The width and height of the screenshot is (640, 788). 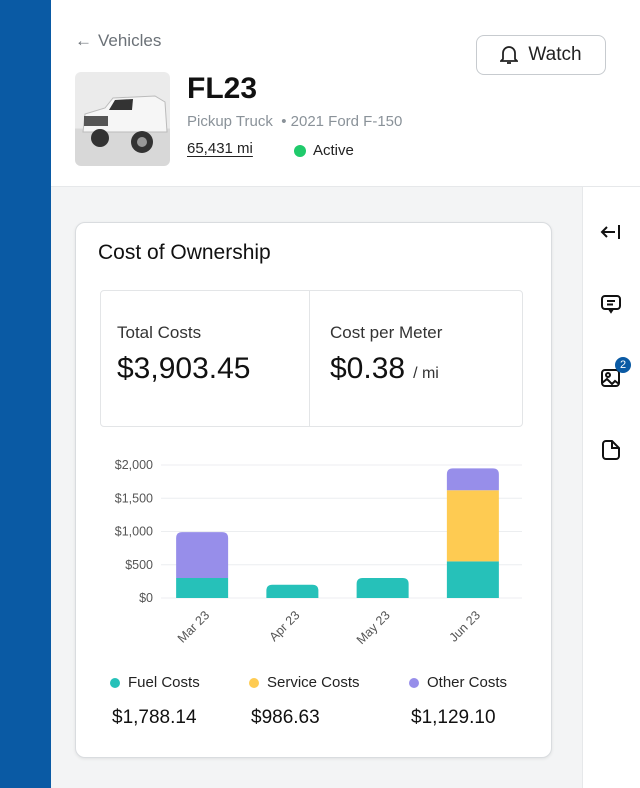 I want to click on y-tick-label: $2,000, so click(x=134, y=465).